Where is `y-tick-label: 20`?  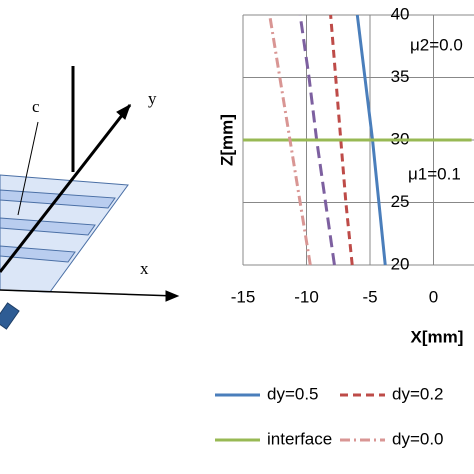
y-tick-label: 20 is located at coordinates (400, 263).